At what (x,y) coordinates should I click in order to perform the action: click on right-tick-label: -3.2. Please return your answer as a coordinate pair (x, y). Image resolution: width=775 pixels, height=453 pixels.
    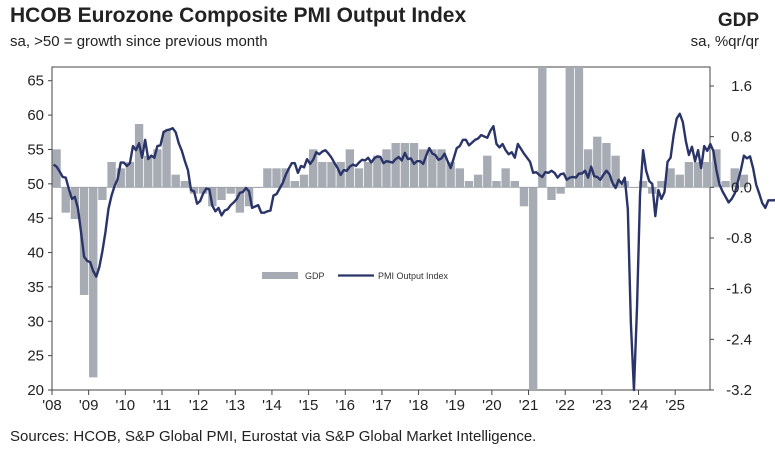
    Looking at the image, I should click on (739, 390).